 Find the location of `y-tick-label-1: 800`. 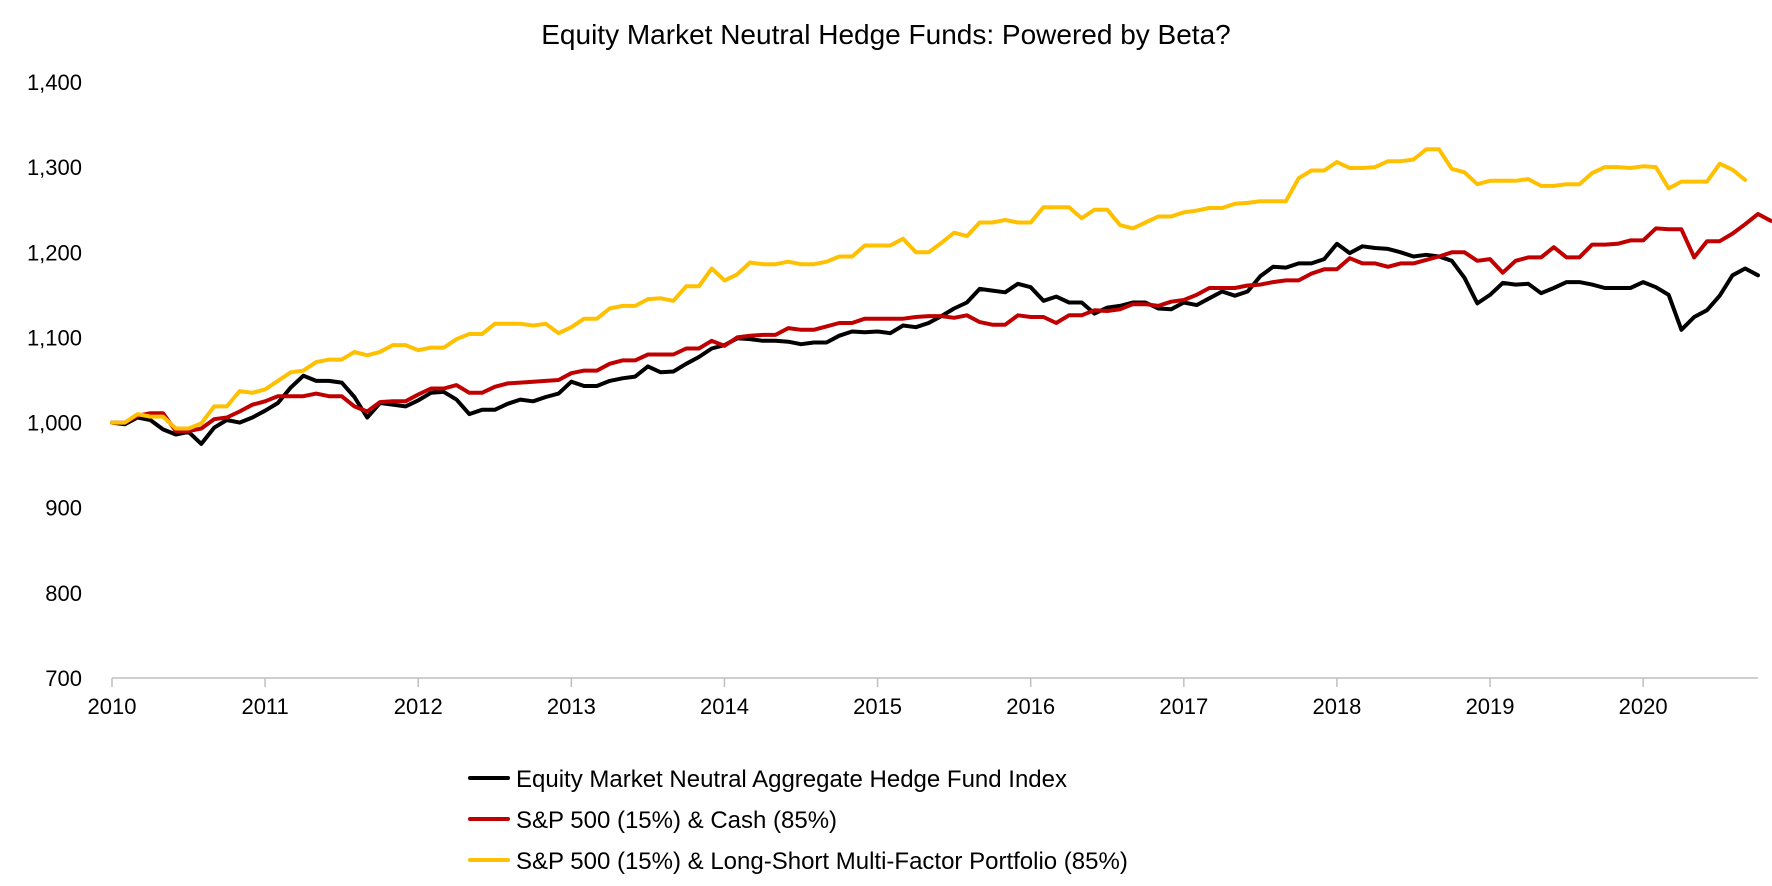

y-tick-label-1: 800 is located at coordinates (63, 593).